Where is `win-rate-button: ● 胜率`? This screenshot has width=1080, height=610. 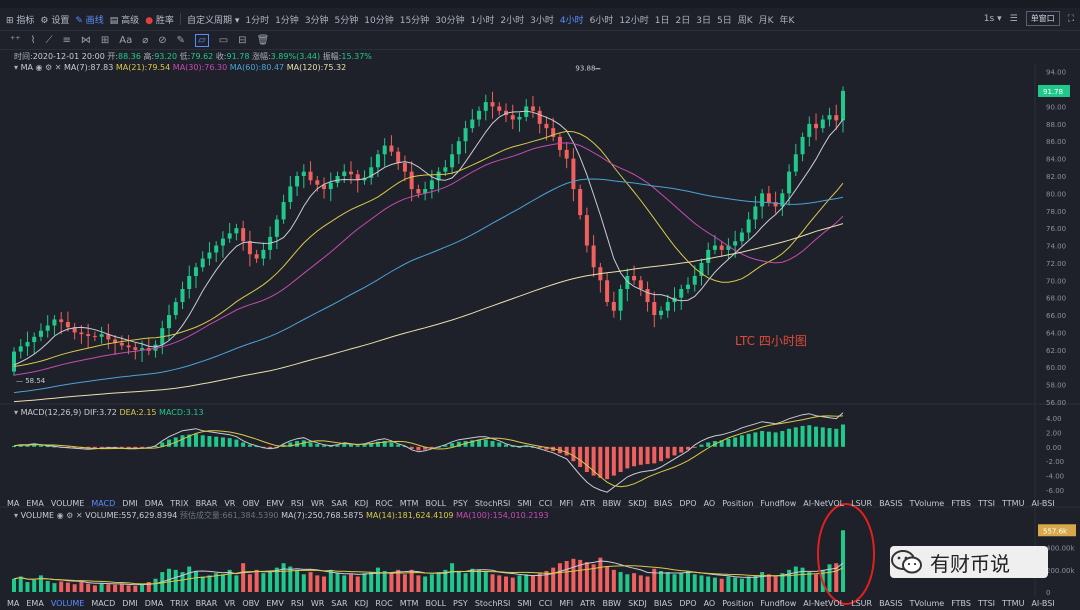 win-rate-button: ● 胜率 is located at coordinates (159, 19).